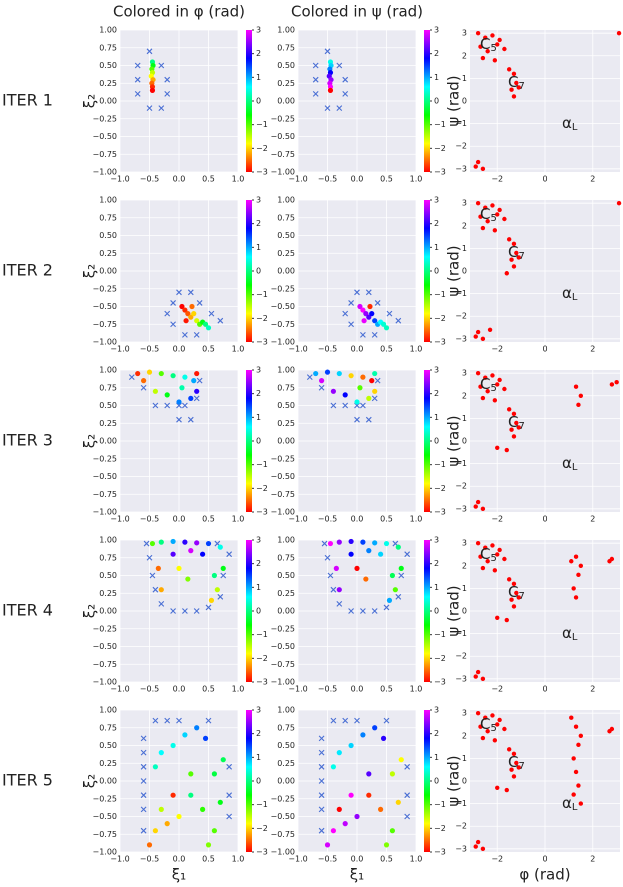  What do you see at coordinates (436, 611) in the screenshot?
I see `colorbar-tick-label: 0` at bounding box center [436, 611].